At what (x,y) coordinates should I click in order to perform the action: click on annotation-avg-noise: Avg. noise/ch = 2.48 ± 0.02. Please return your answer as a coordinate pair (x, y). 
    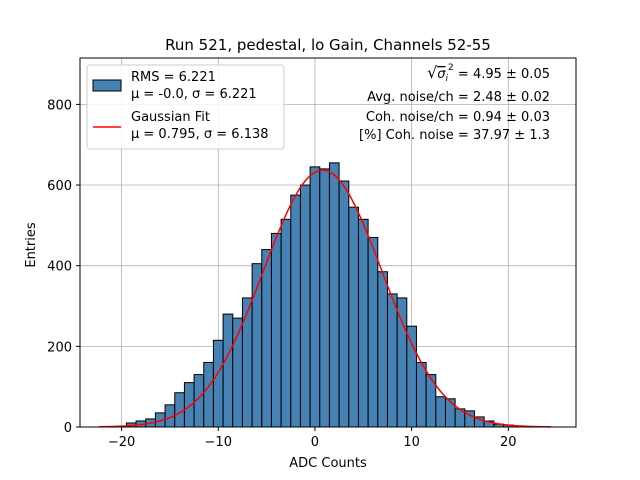
    Looking at the image, I should click on (458, 97).